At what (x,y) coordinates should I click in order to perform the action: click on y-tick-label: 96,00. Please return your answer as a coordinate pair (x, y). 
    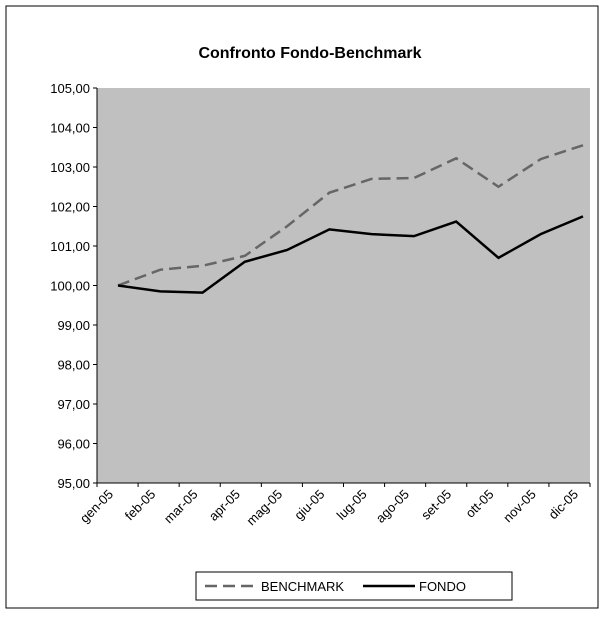
    Looking at the image, I should click on (73, 444).